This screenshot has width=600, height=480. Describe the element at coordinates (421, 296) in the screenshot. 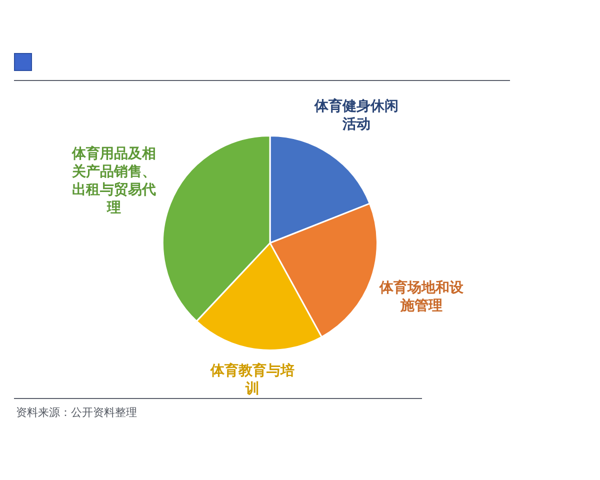

I see `slice-label: 体育场地和设施管理` at that location.